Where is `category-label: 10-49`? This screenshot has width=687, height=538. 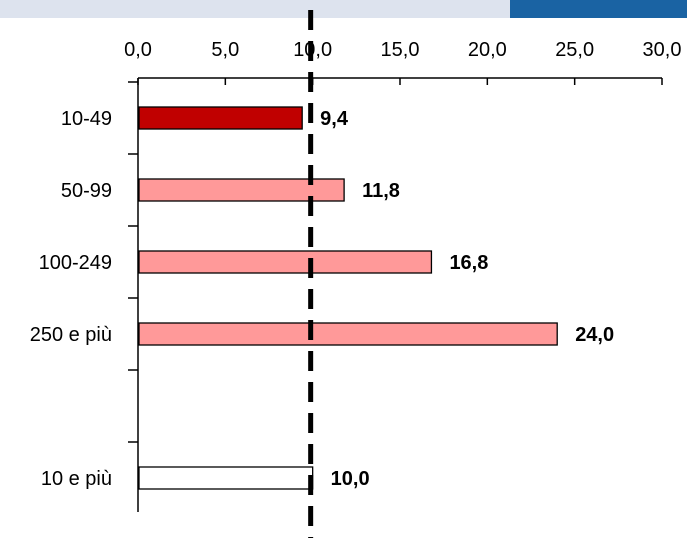
category-label: 10-49 is located at coordinates (86, 119).